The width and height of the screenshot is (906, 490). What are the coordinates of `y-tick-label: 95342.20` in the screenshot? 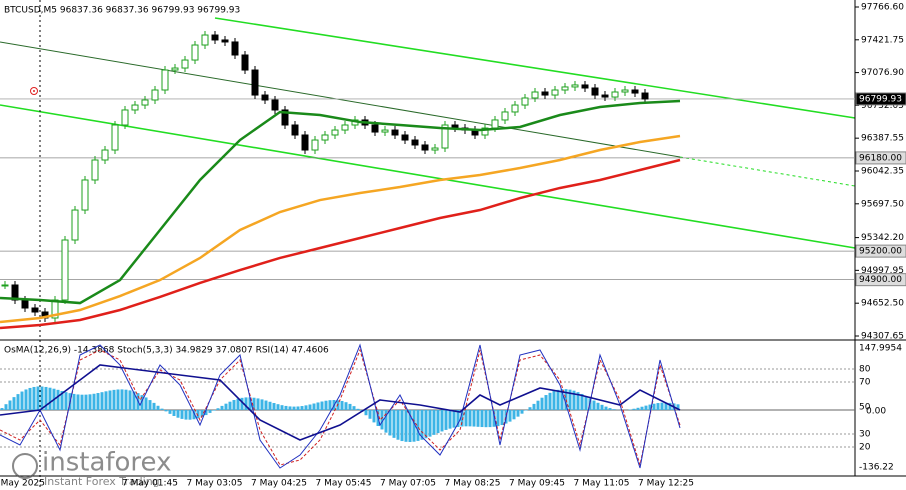 It's located at (882, 238).